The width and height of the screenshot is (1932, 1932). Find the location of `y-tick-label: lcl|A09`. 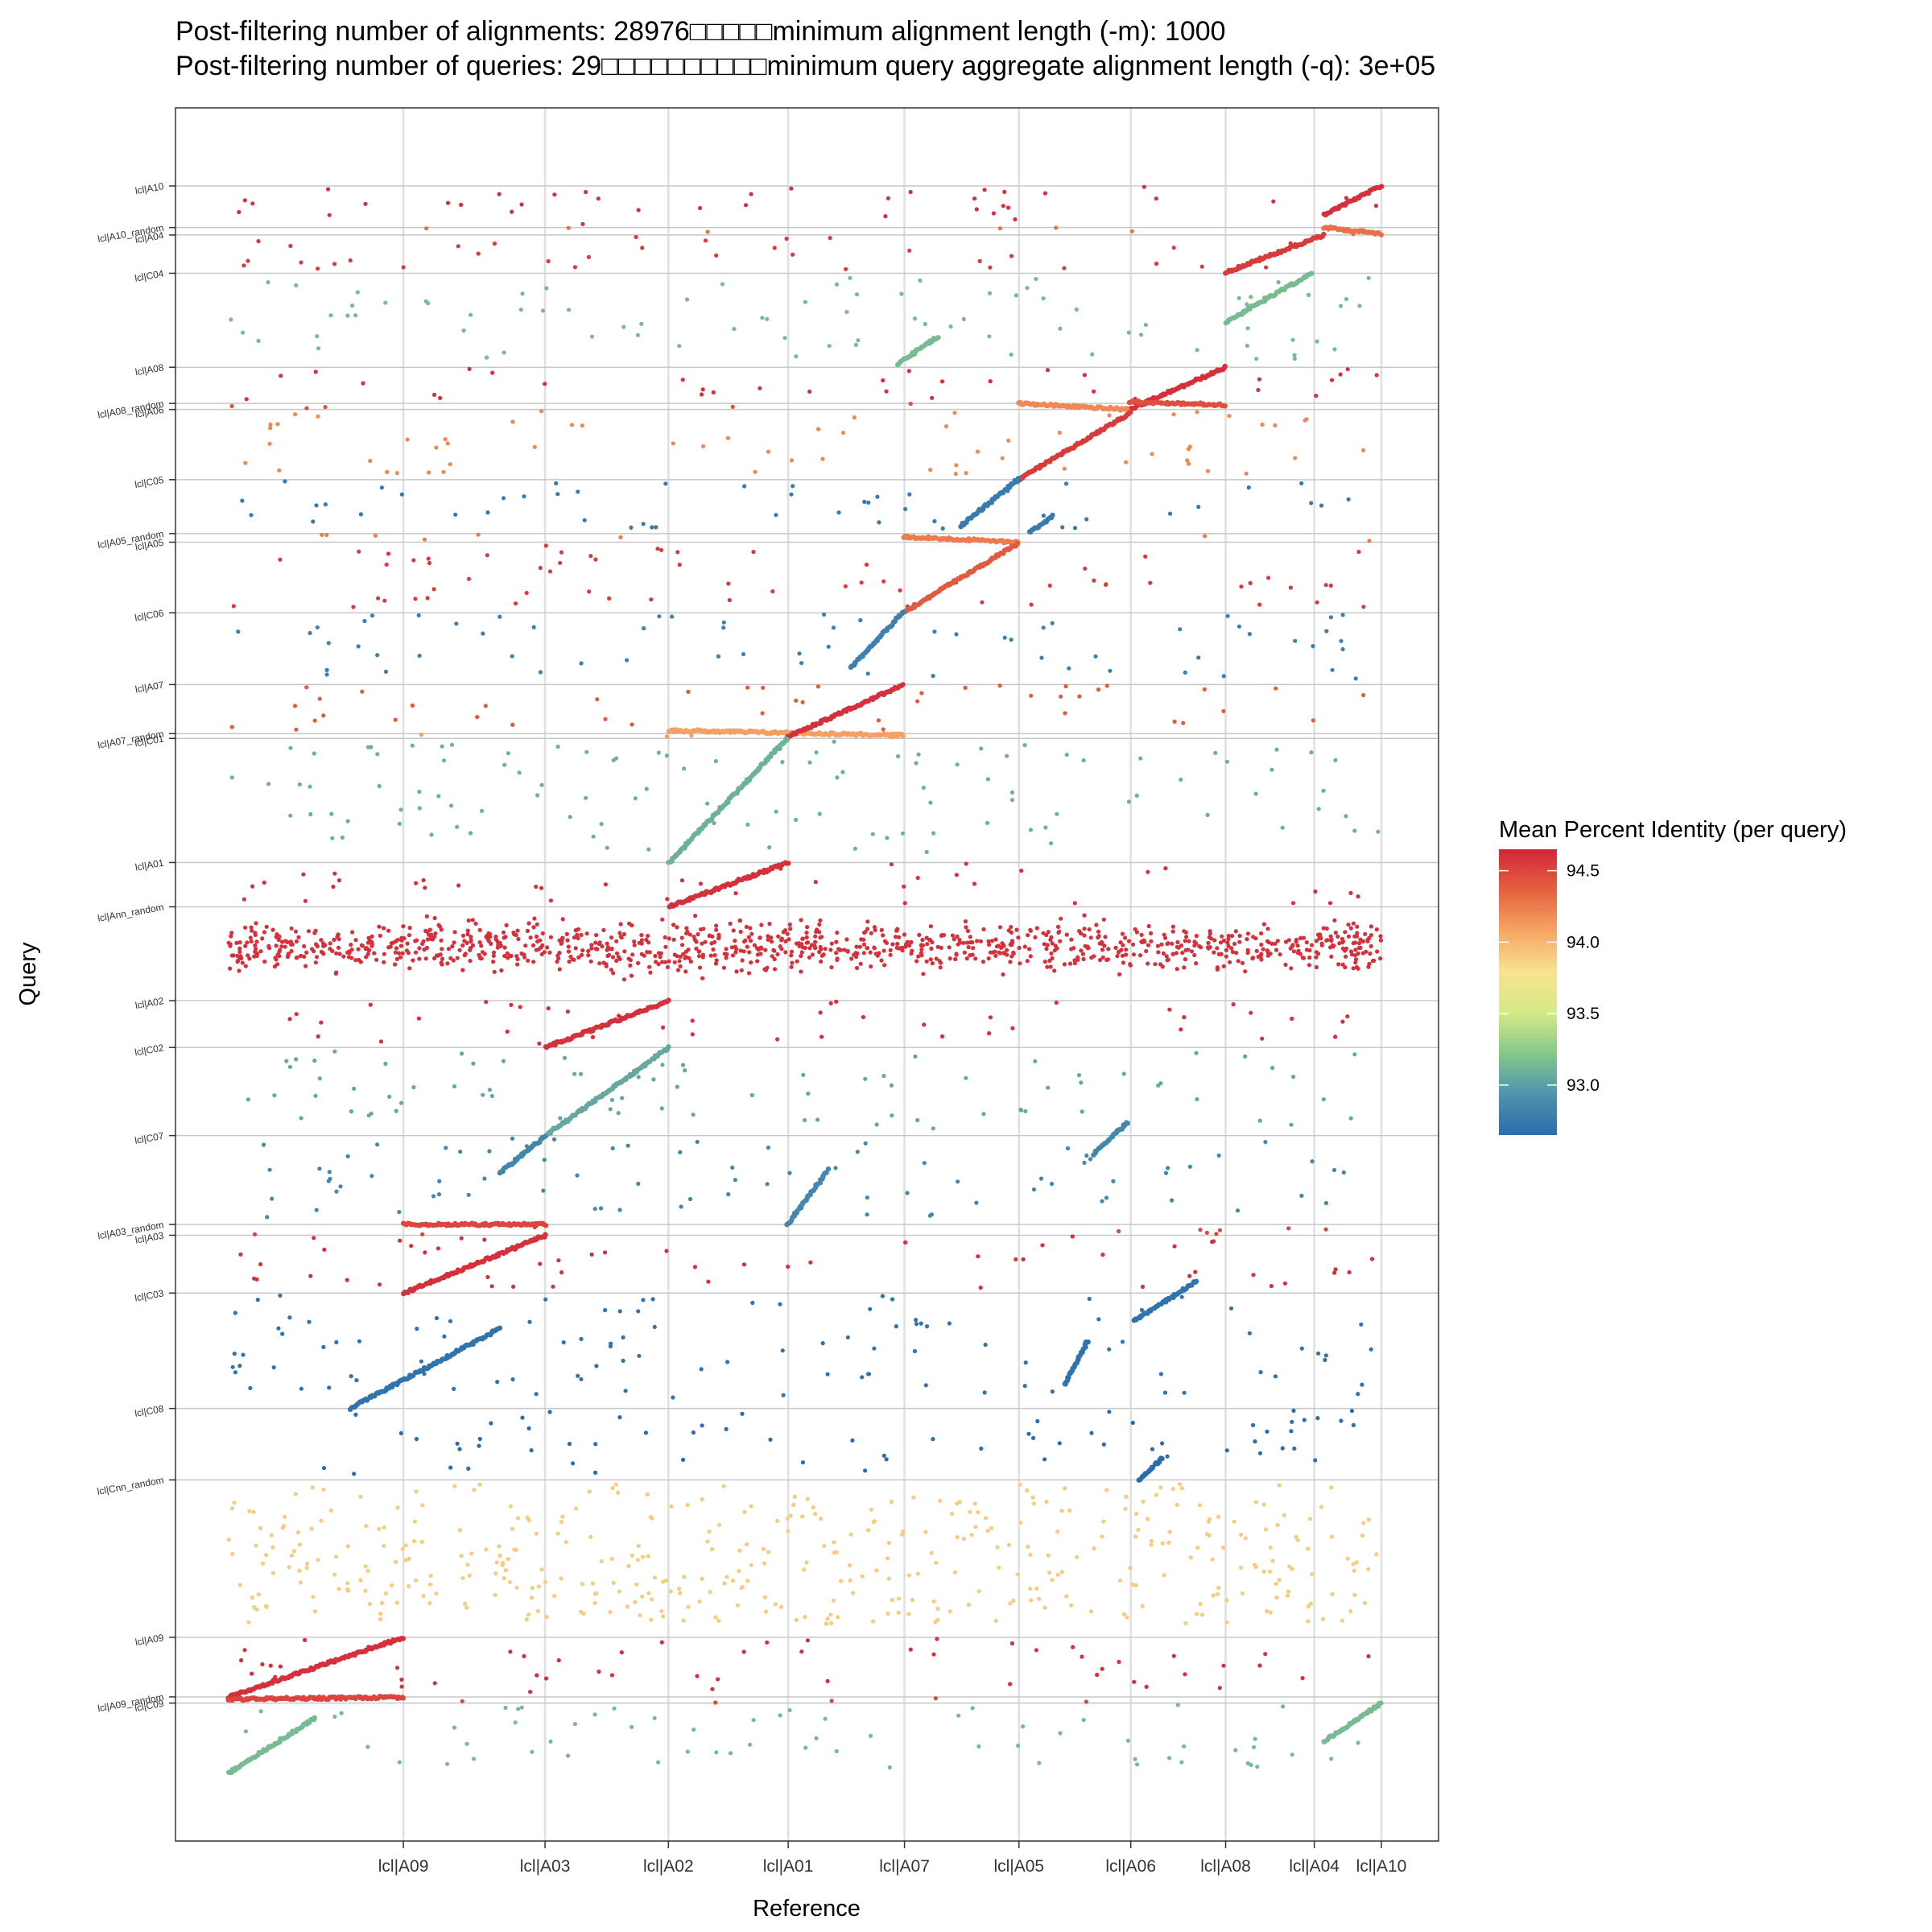

y-tick-label: lcl|A09 is located at coordinates (149, 1640).